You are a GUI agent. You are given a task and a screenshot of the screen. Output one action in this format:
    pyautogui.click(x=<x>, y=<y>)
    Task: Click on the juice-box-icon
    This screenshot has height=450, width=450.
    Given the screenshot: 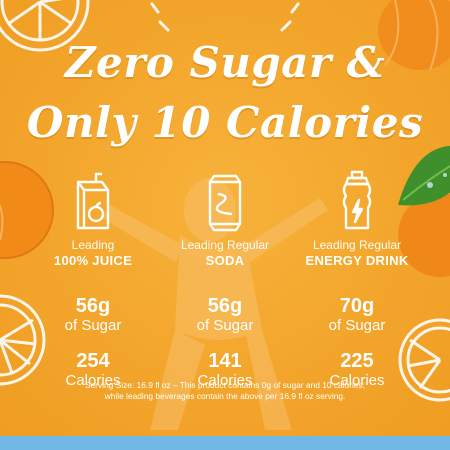 What is the action you would take?
    pyautogui.click(x=93, y=201)
    